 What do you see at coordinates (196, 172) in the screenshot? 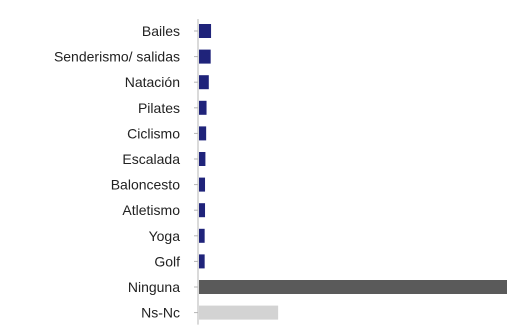
I see `axis-ticks` at bounding box center [196, 172].